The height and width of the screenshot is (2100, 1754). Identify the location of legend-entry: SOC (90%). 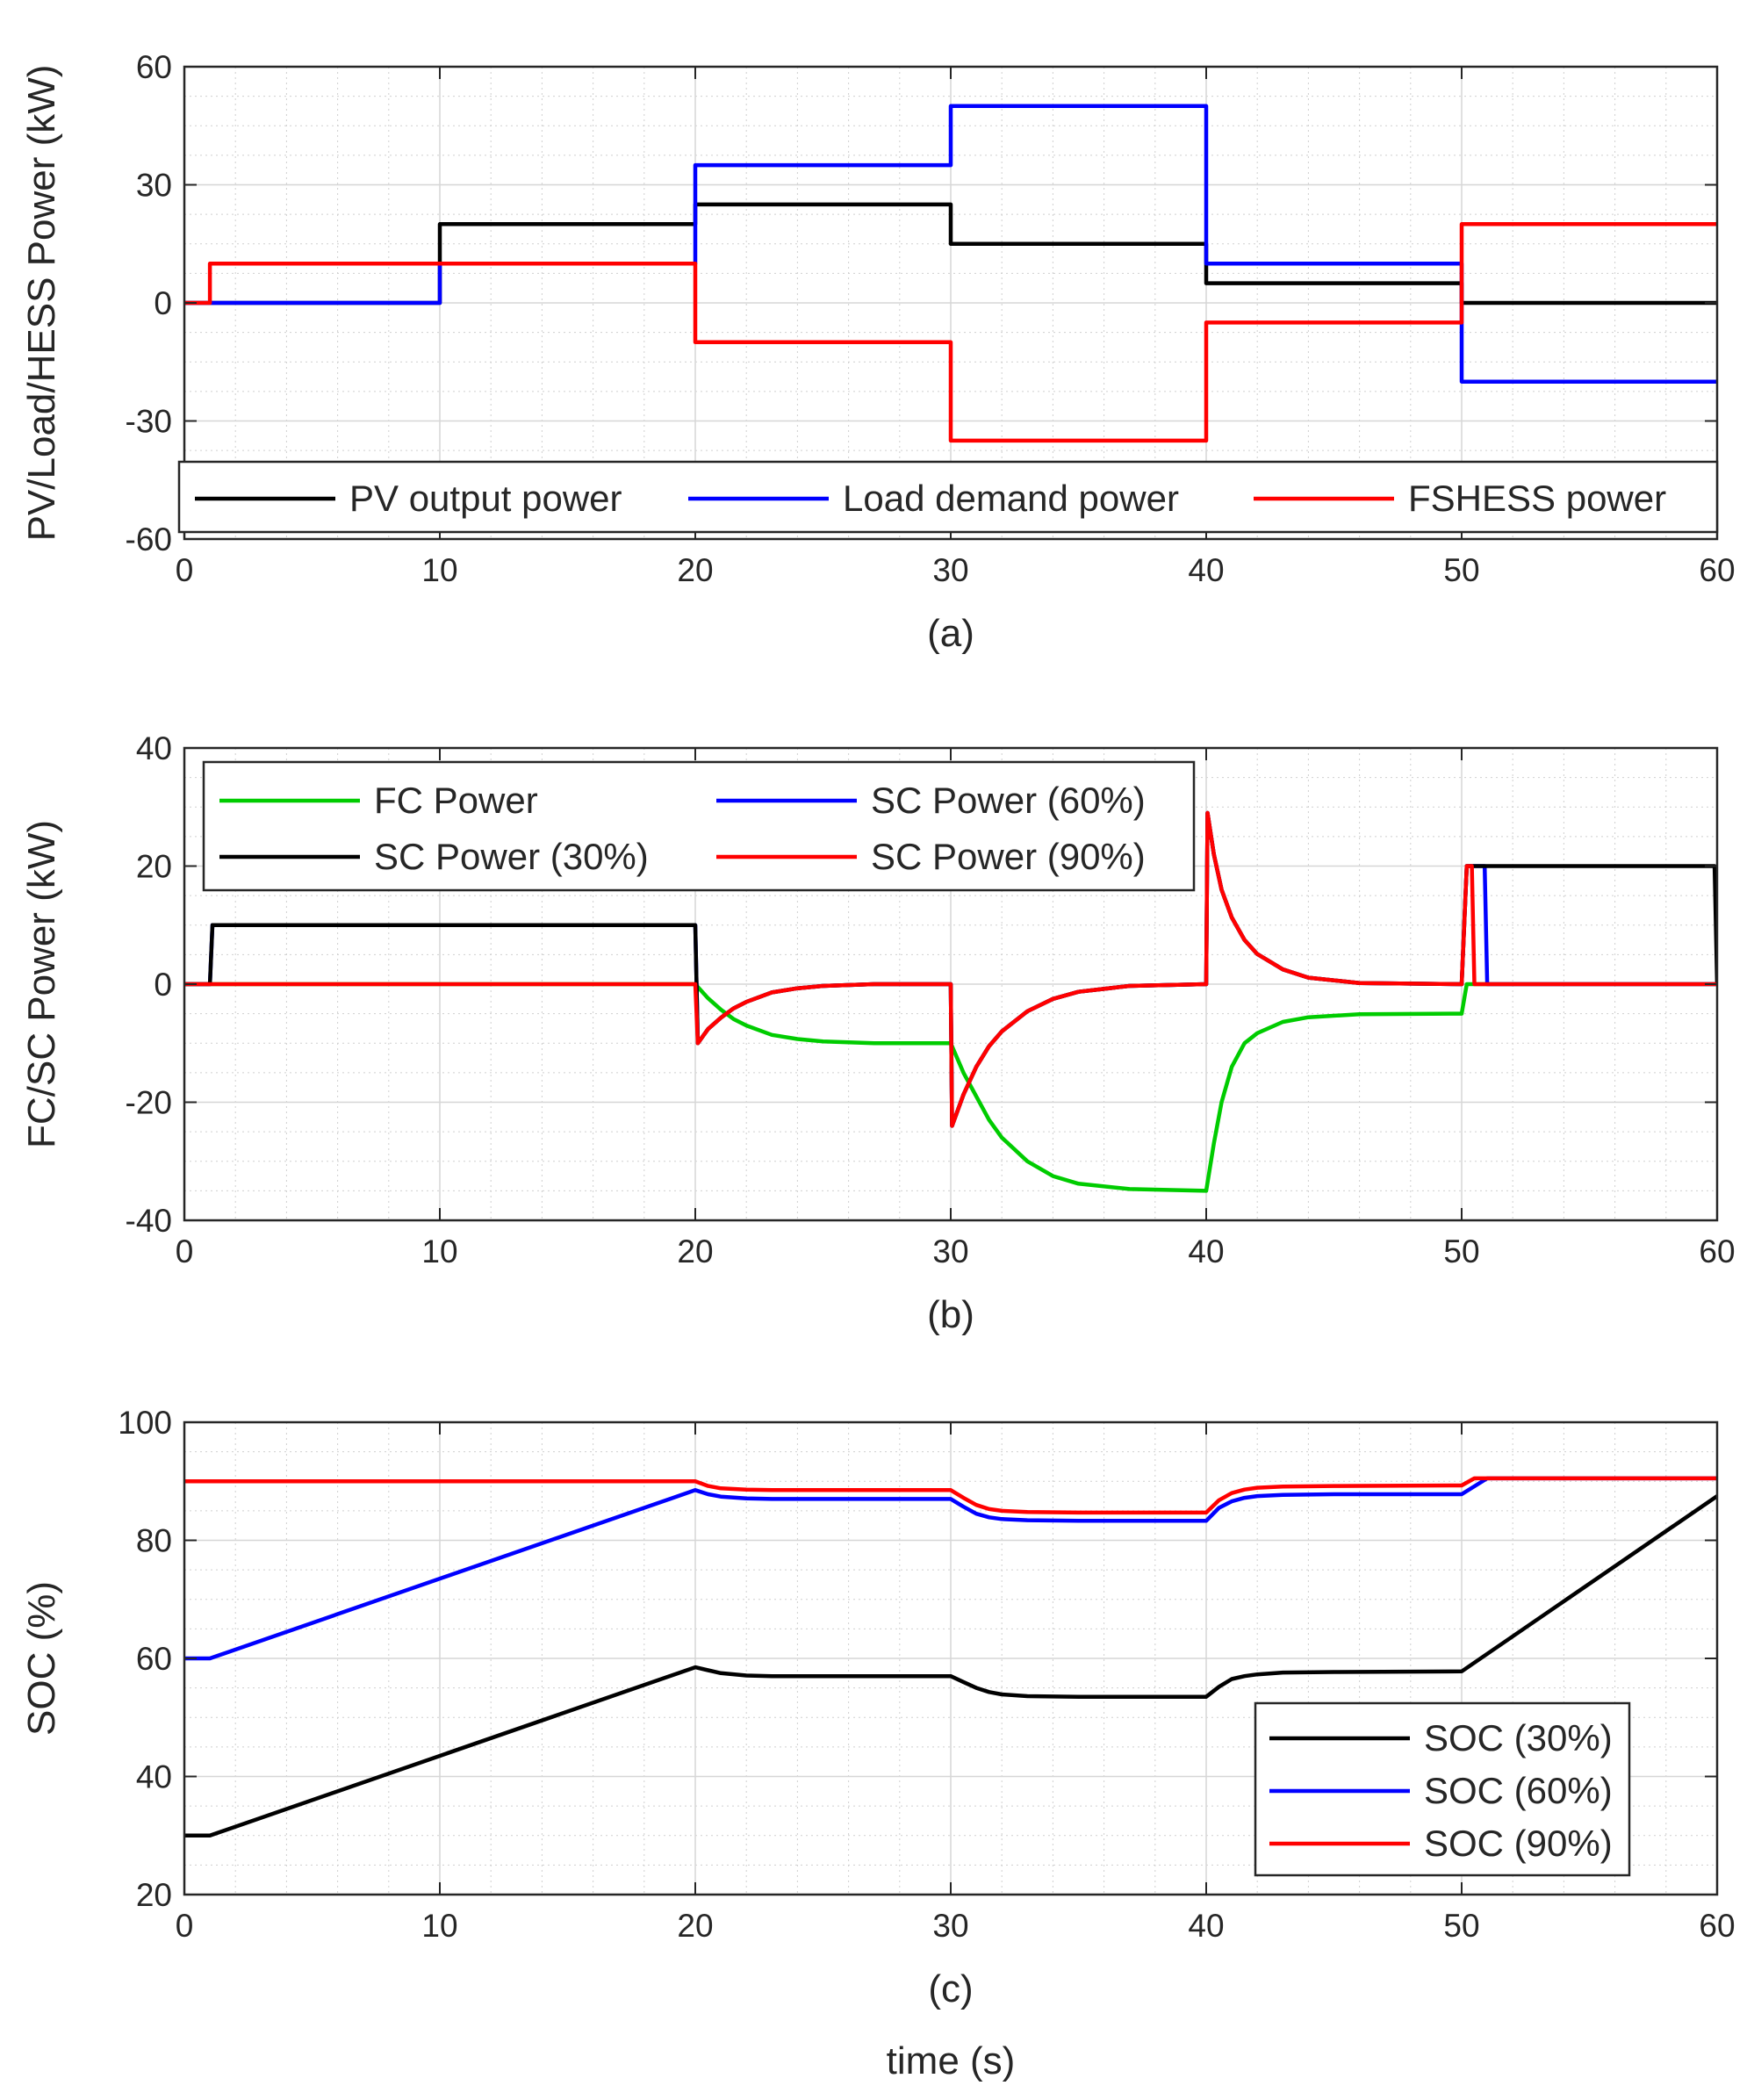
(1441, 1843).